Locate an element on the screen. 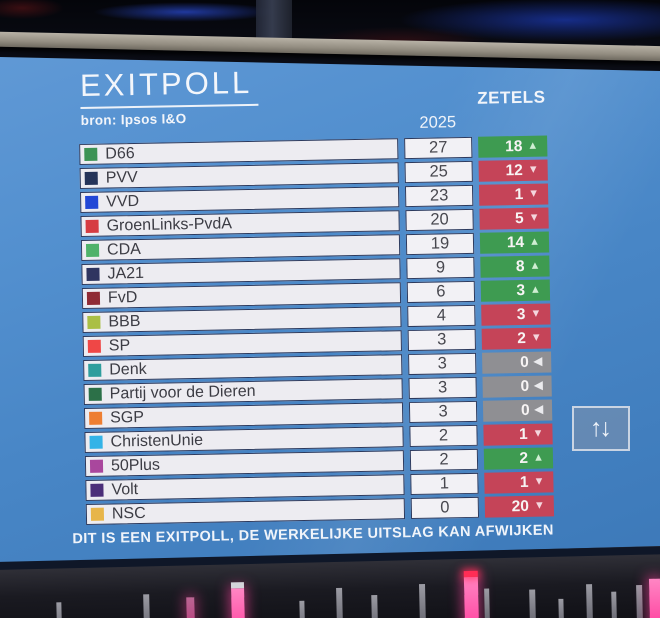 This screenshot has width=660, height=618. party-cell: SP is located at coordinates (242, 344).